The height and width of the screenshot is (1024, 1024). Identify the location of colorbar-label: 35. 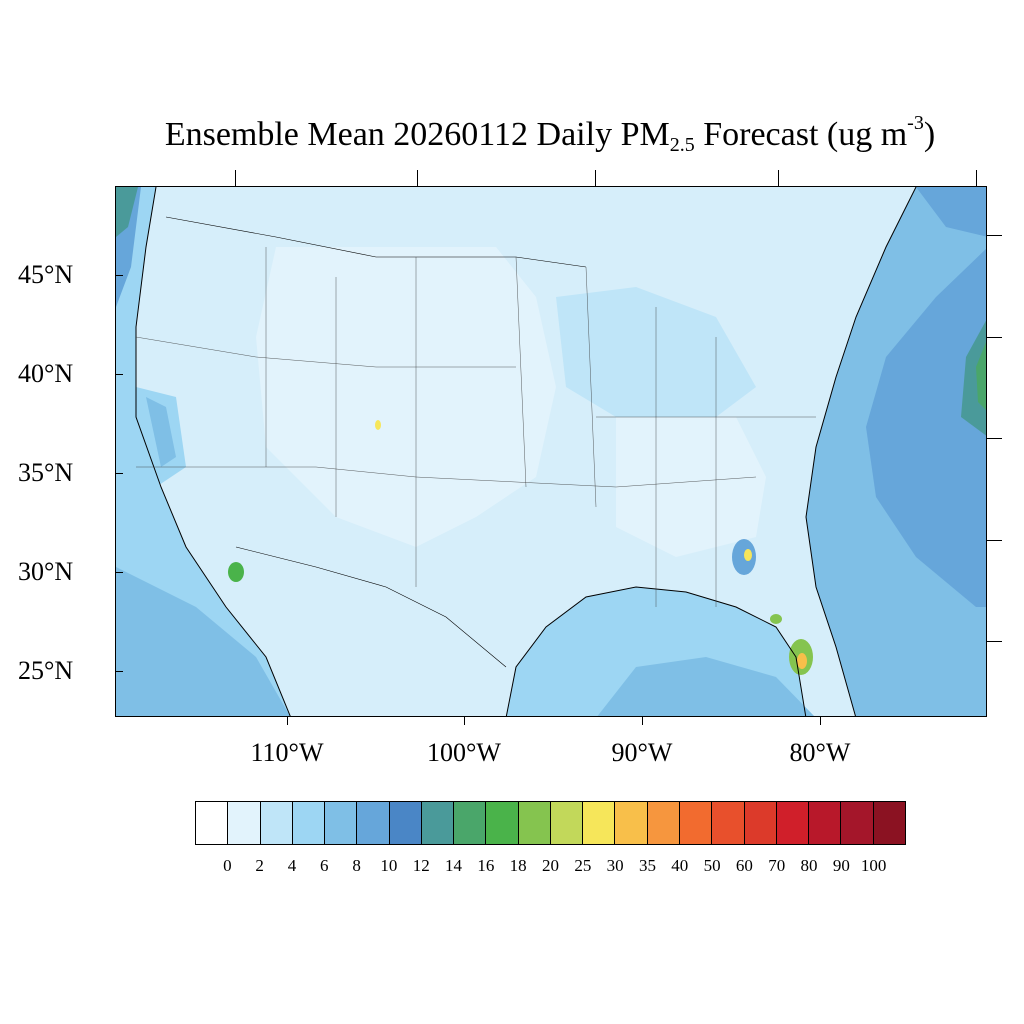
(647, 865).